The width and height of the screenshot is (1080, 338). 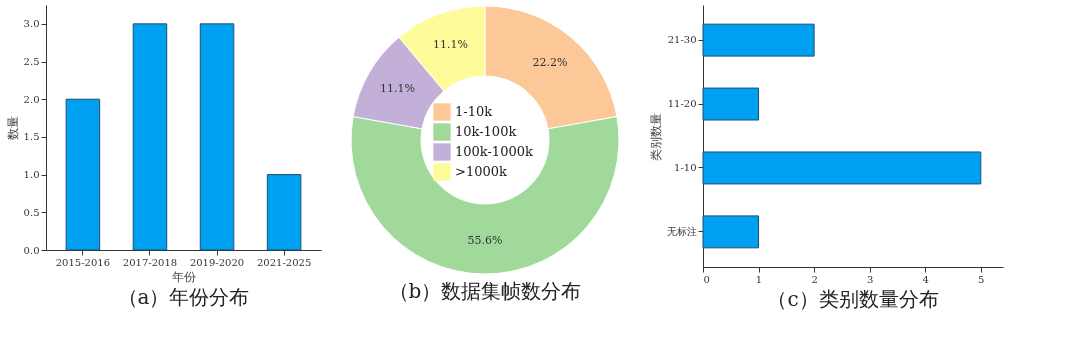 I want to click on x-tick-label: 2021-2025, so click(x=284, y=262).